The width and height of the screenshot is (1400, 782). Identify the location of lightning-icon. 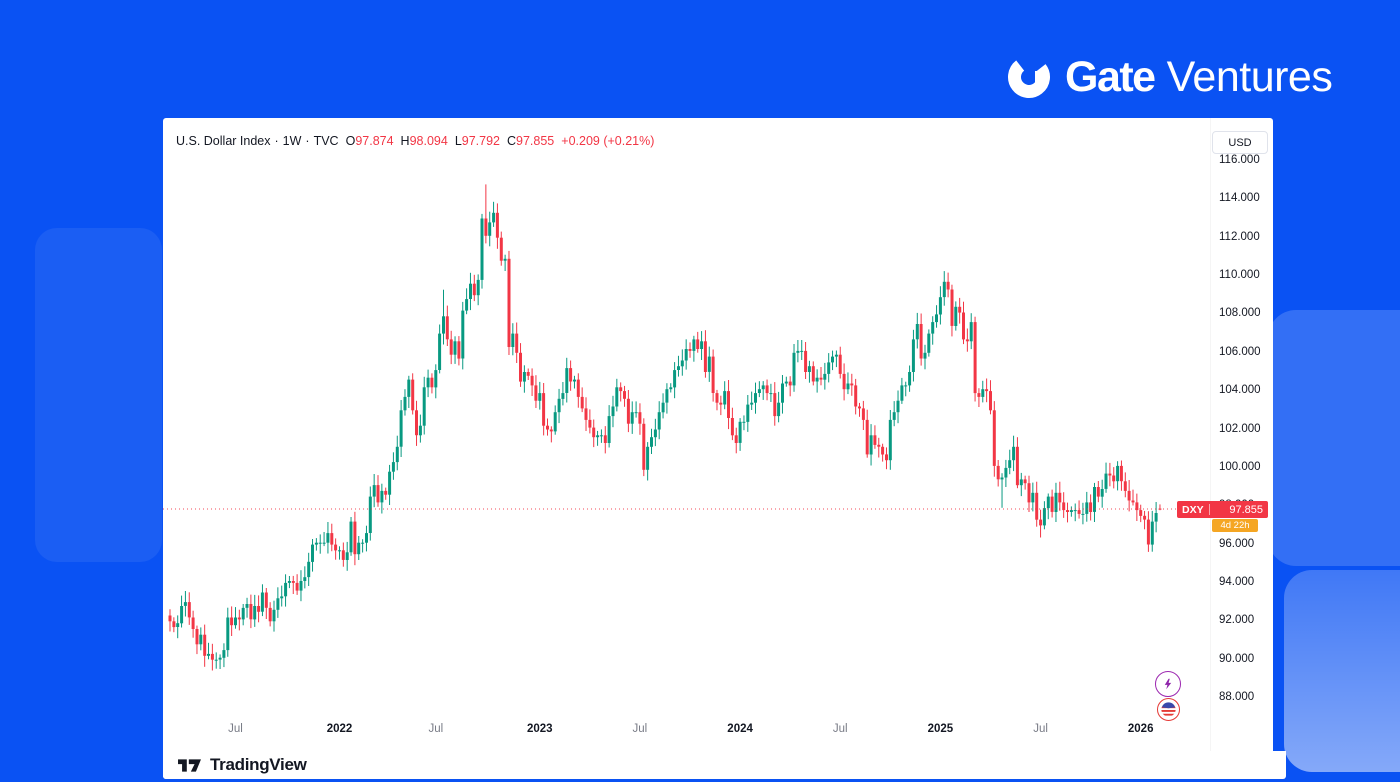
(1168, 684).